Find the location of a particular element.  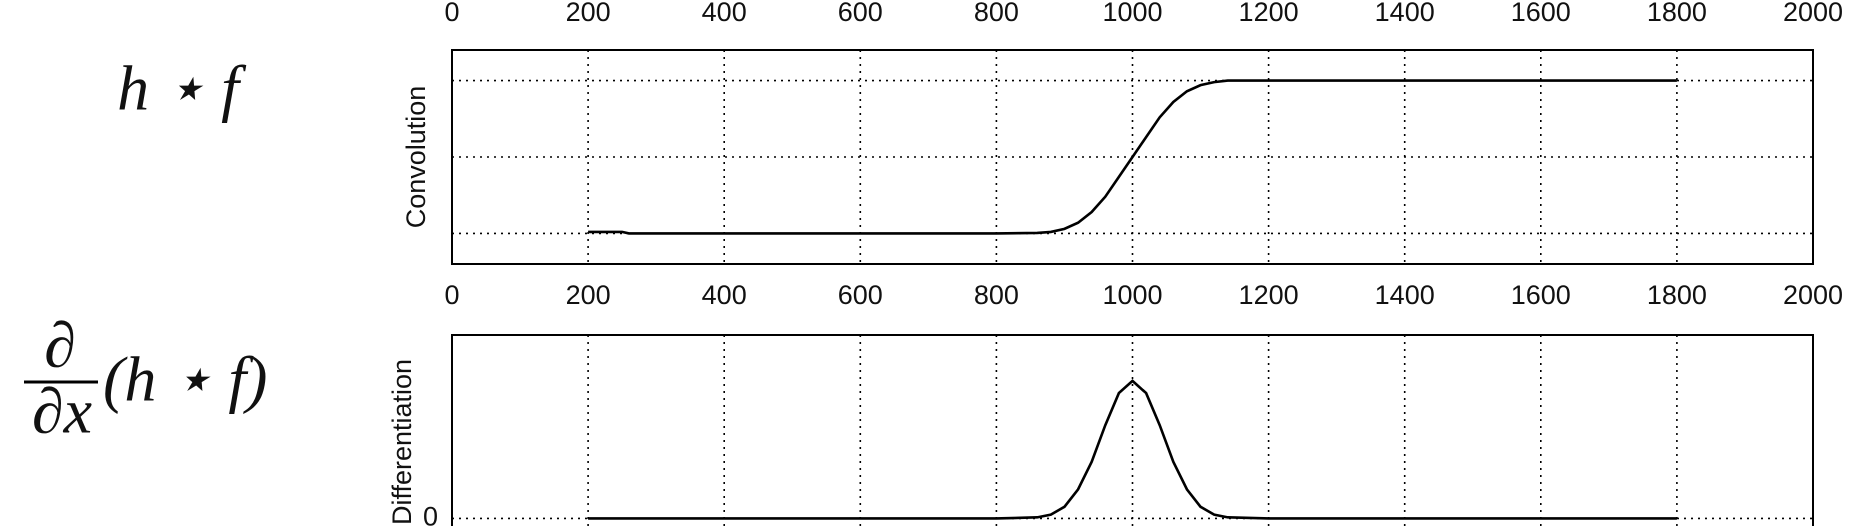

formula-numerator: ∂ is located at coordinates (60, 345).